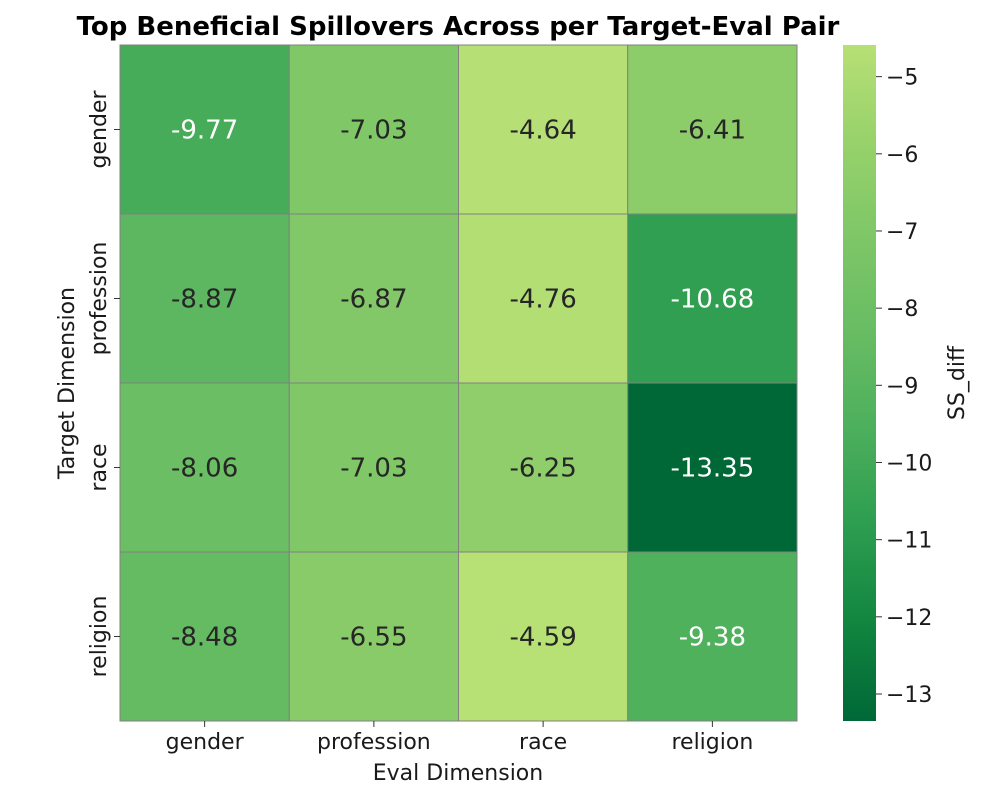 The height and width of the screenshot is (800, 1000). Describe the element at coordinates (99, 637) in the screenshot. I see `y-tick-label: religion` at that location.